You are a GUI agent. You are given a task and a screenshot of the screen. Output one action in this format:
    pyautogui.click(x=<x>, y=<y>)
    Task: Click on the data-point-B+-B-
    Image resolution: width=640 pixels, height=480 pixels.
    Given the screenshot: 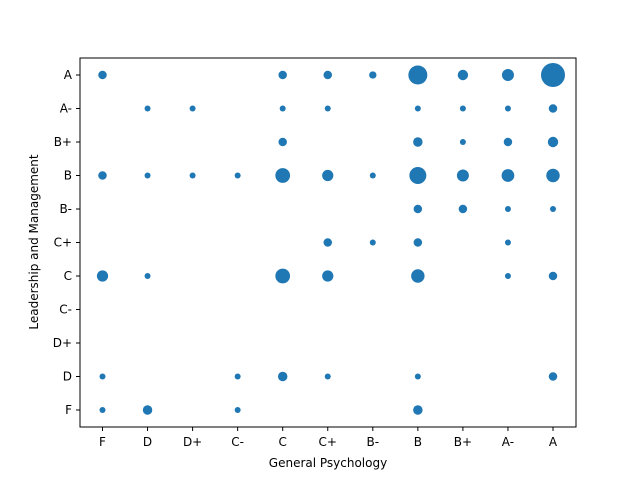 What is the action you would take?
    pyautogui.click(x=463, y=209)
    